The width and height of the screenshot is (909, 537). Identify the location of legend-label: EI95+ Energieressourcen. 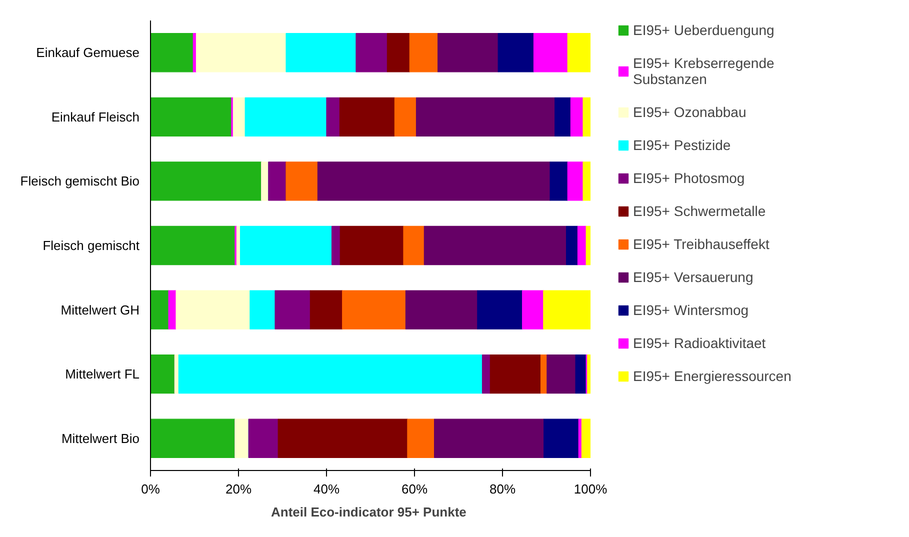
(712, 376).